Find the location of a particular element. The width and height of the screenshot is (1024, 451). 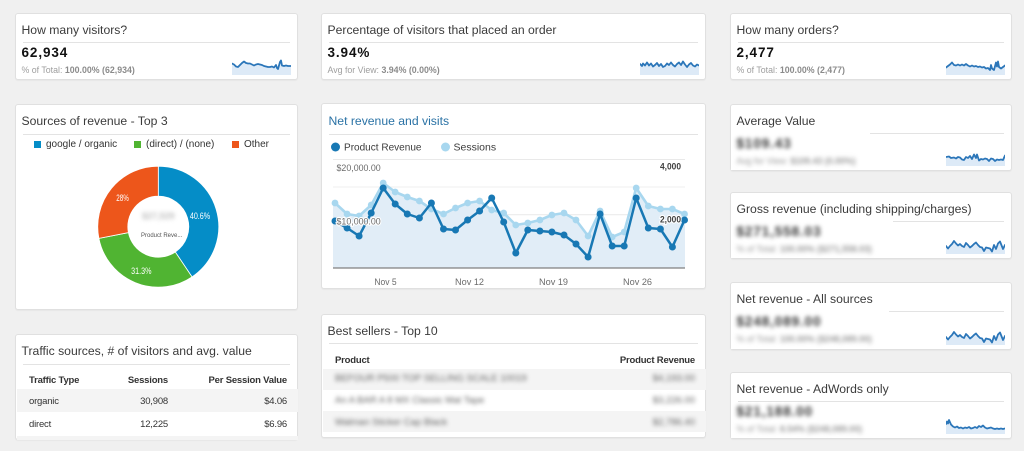

svg-text: 2,000 is located at coordinates (670, 220).